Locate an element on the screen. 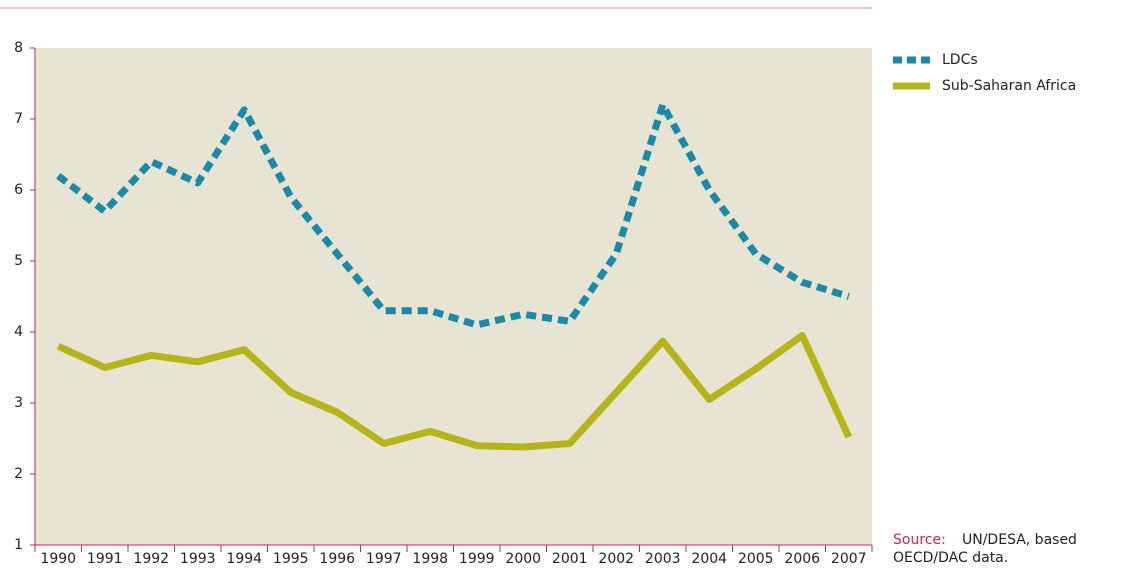 The image size is (1147, 568). x-tick-label: 1993 is located at coordinates (198, 559).